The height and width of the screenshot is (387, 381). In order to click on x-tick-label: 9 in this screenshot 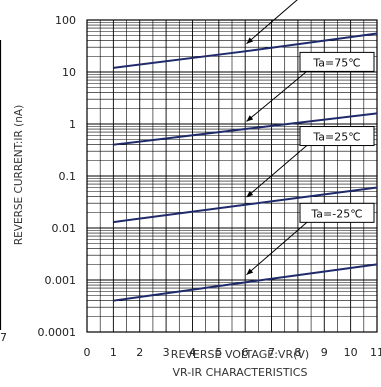, I will do `click(324, 352)`.